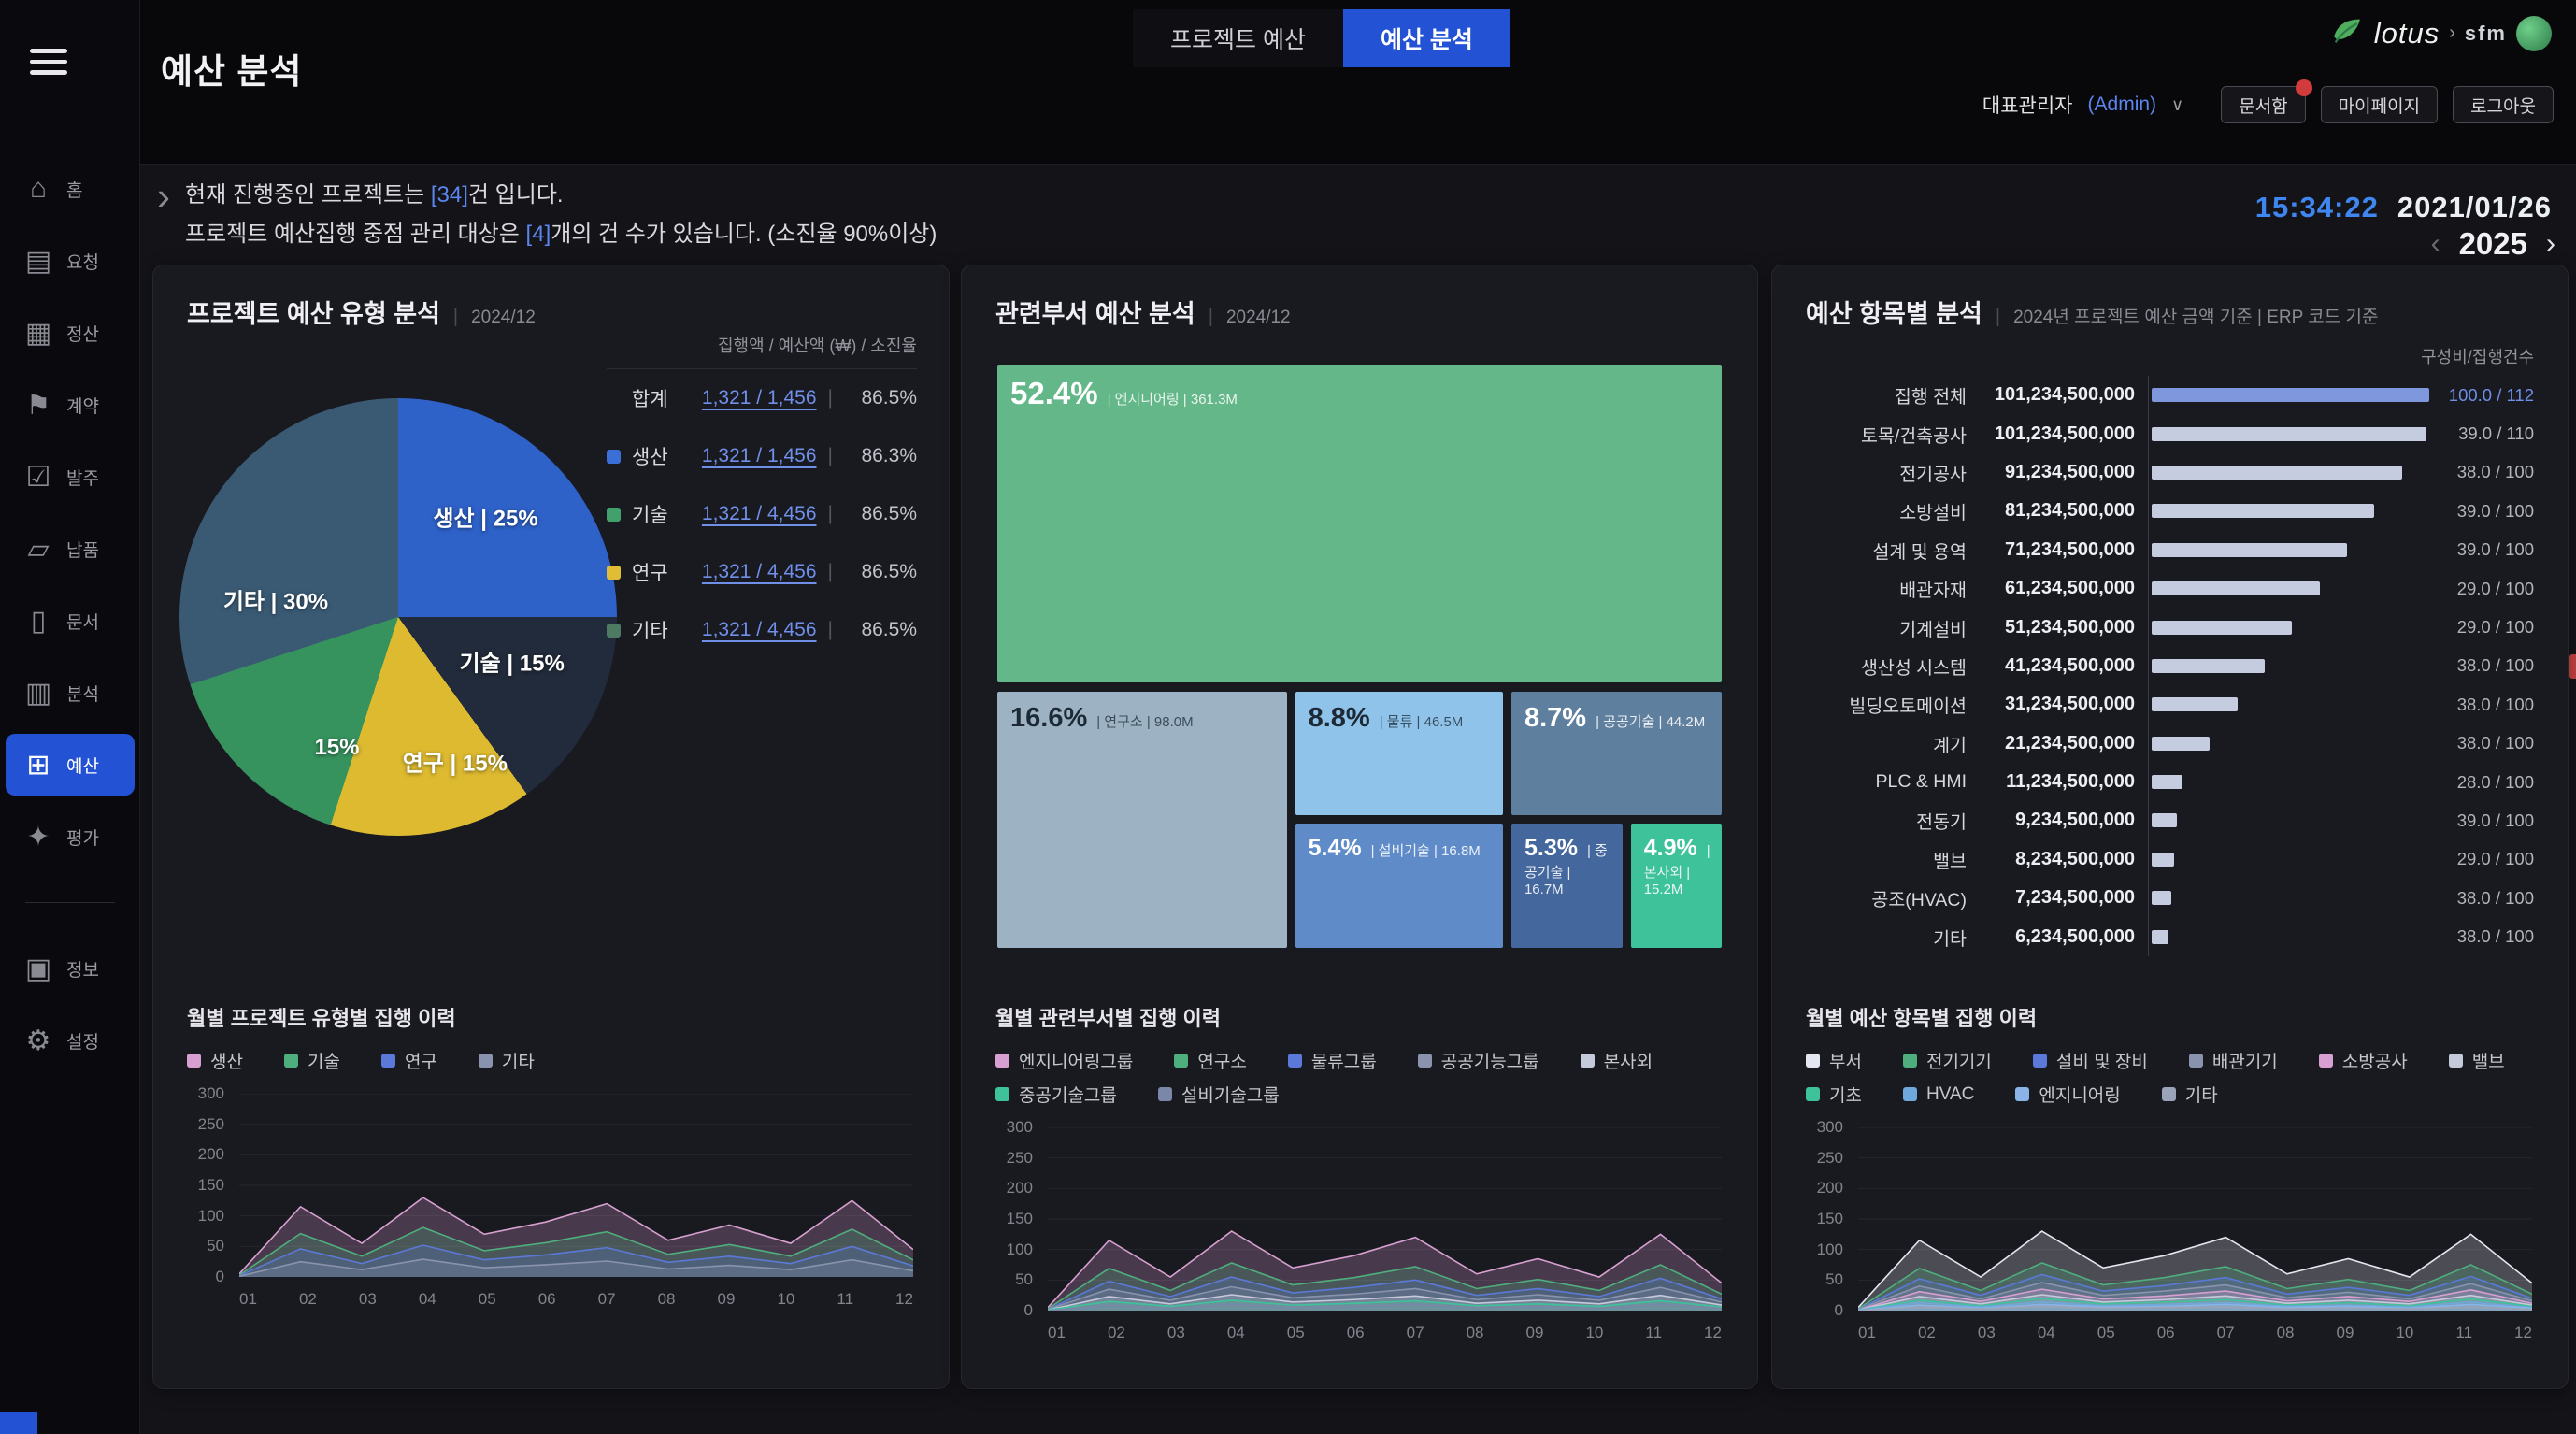  Describe the element at coordinates (226, 1062) in the screenshot. I see `legend-label: 생산` at that location.